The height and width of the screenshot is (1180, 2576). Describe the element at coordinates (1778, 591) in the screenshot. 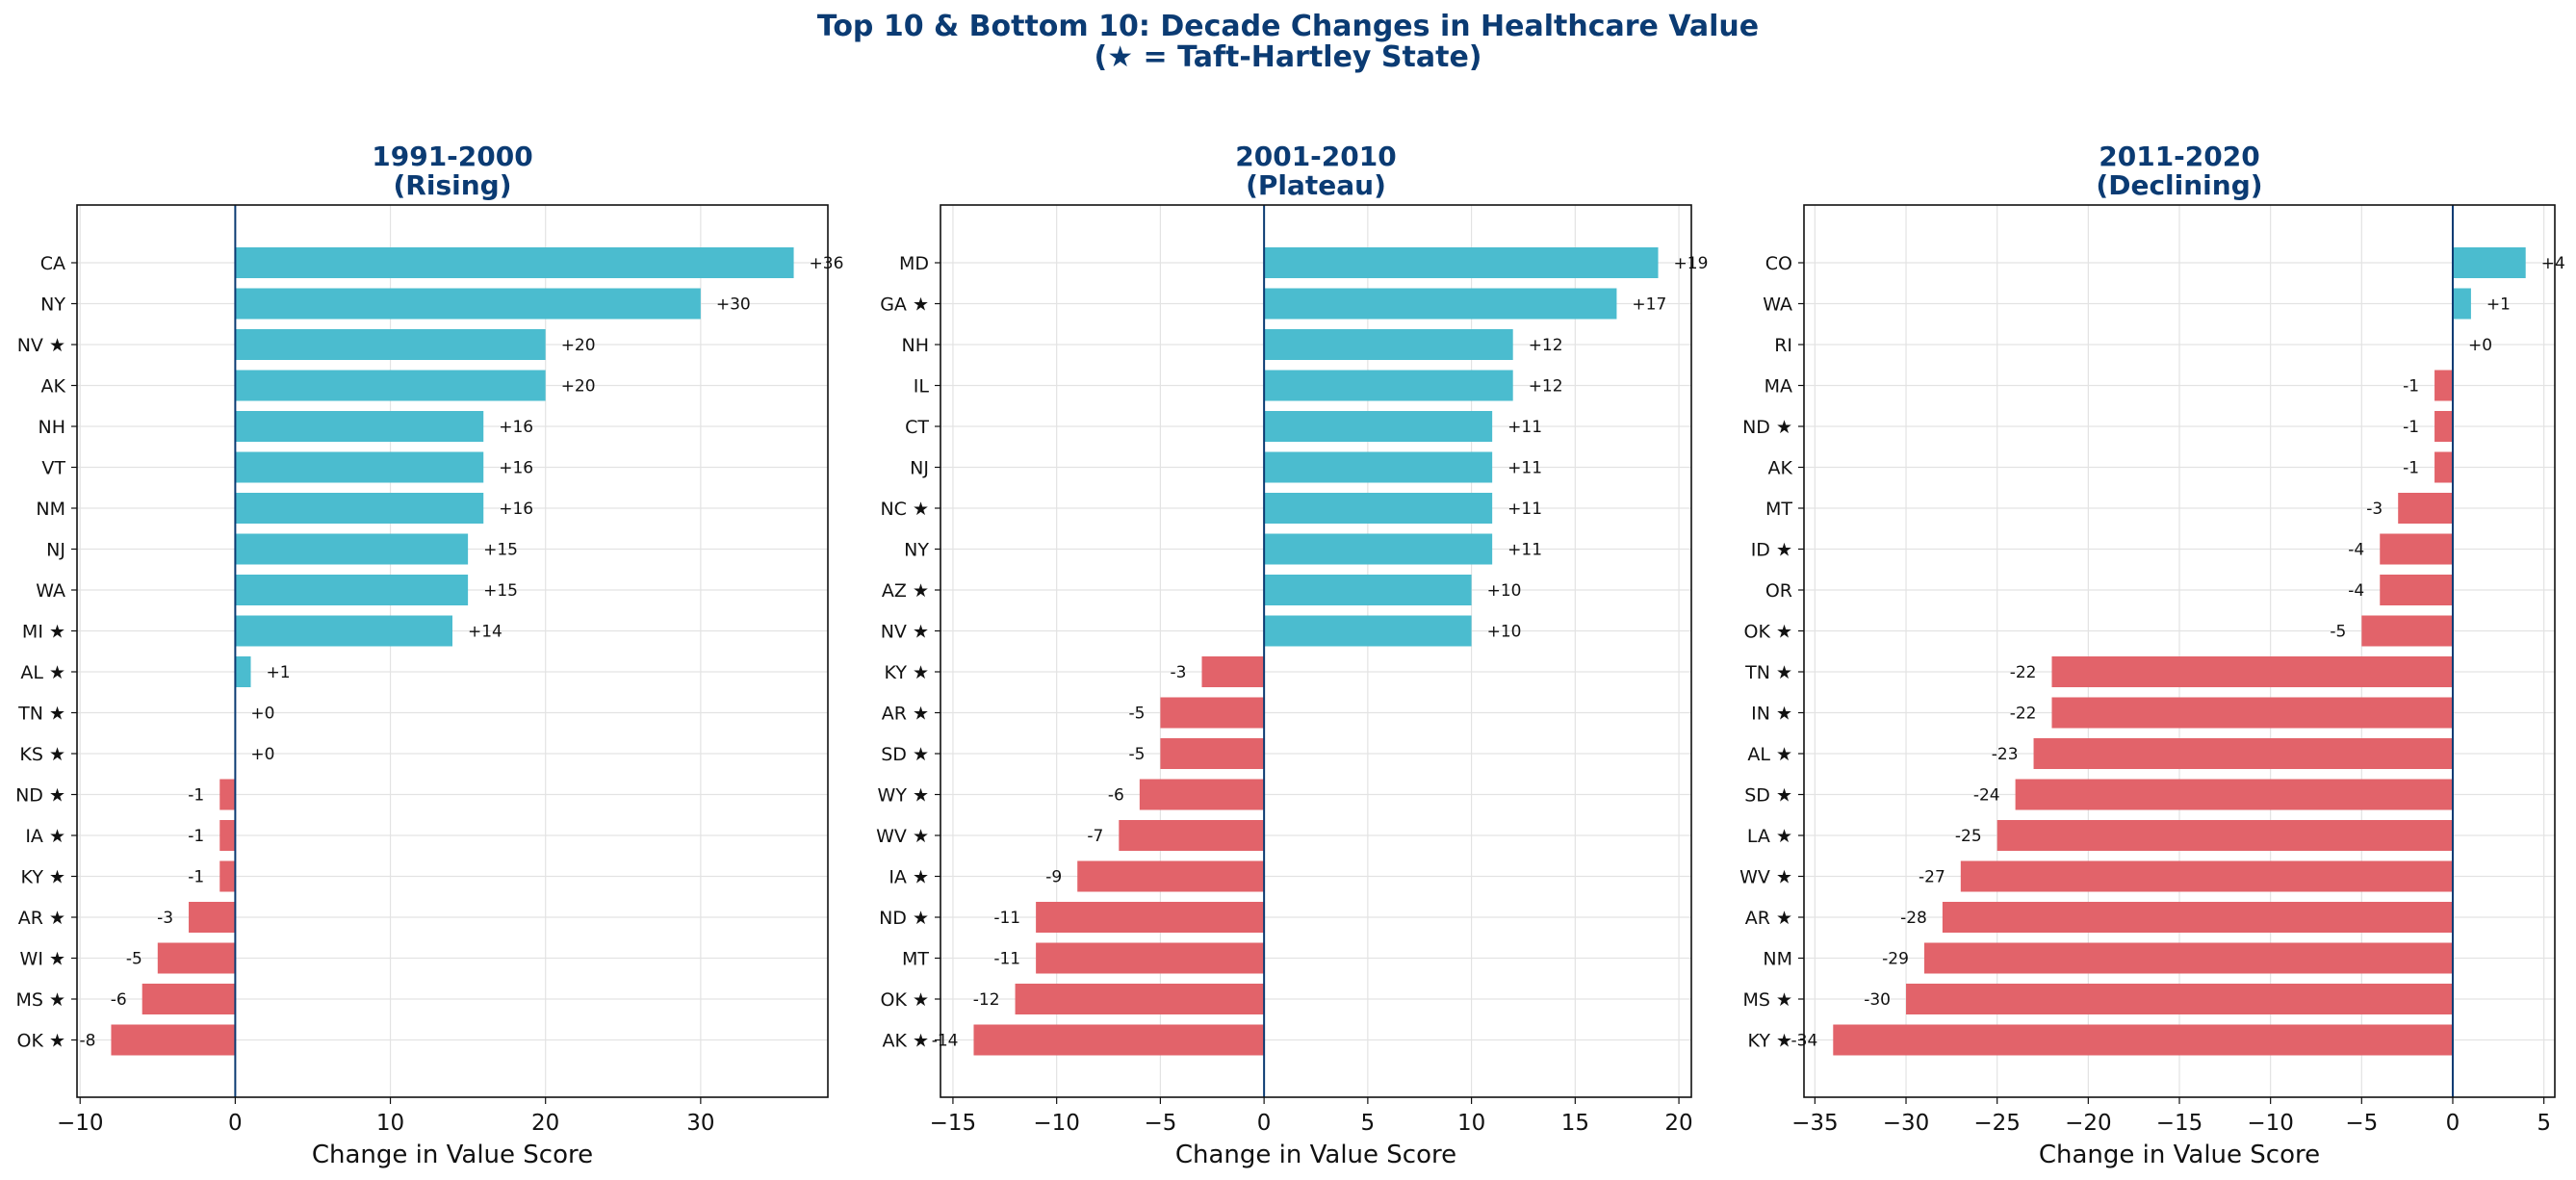

I see `y-tick-label: OR` at that location.